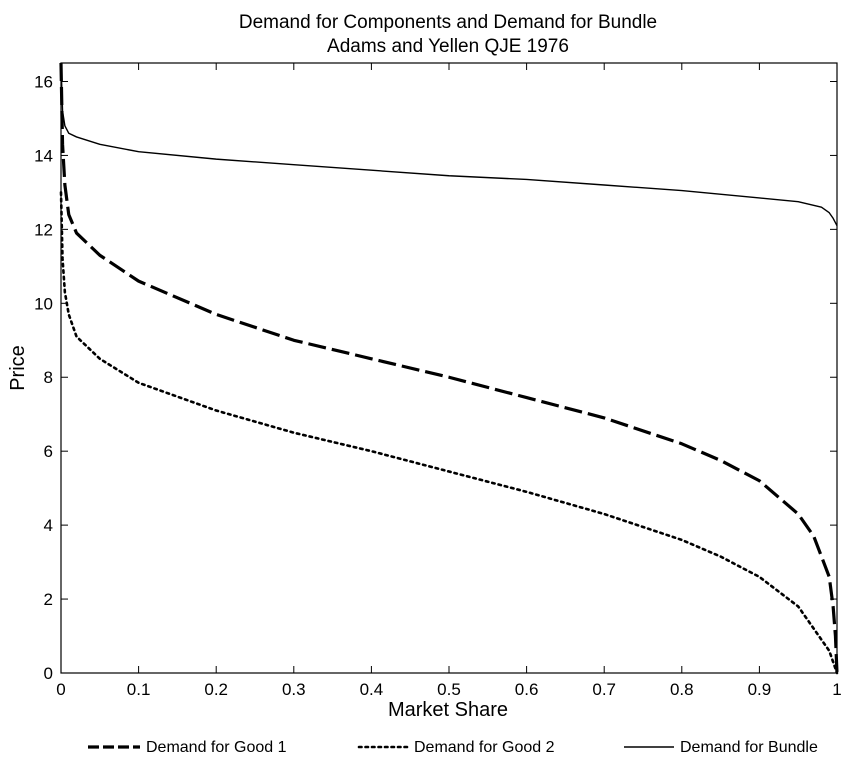  What do you see at coordinates (604, 689) in the screenshot?
I see `x-tick-label: 0.7` at bounding box center [604, 689].